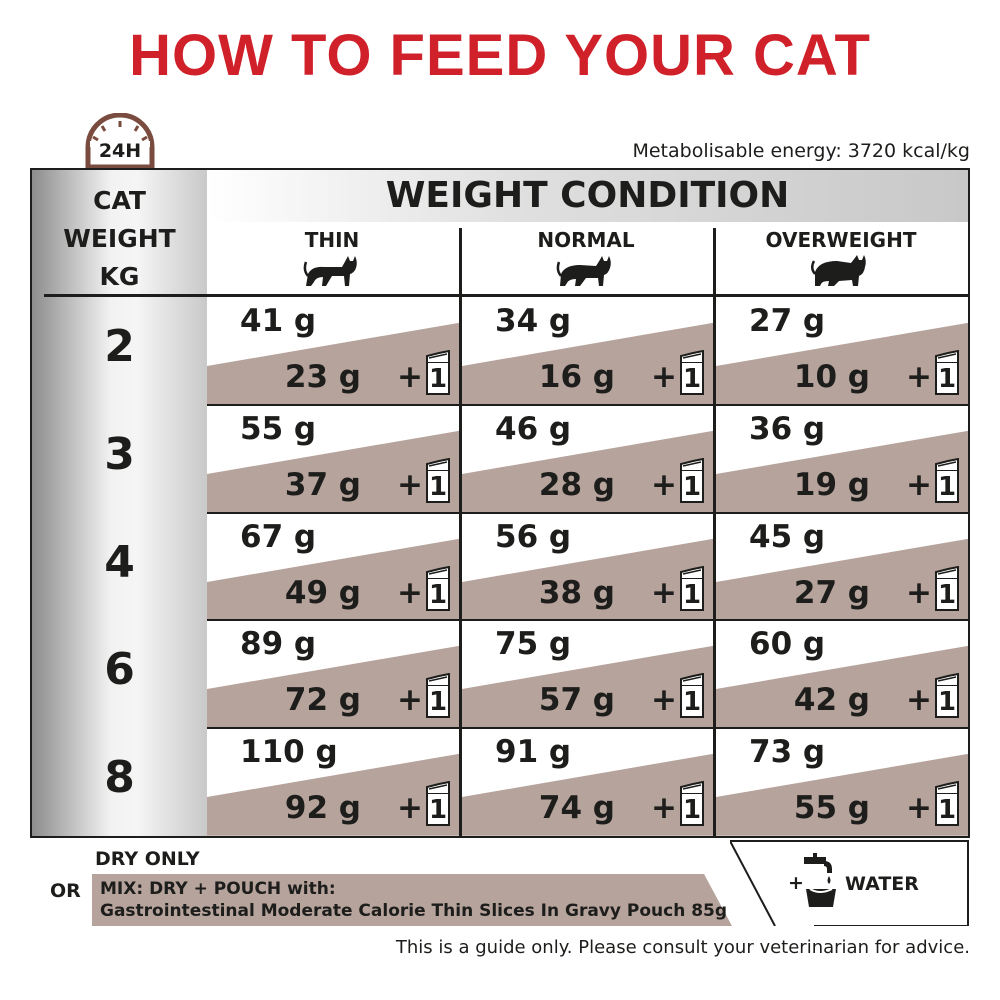  I want to click on cat-weight-kg: 3, so click(119, 454).